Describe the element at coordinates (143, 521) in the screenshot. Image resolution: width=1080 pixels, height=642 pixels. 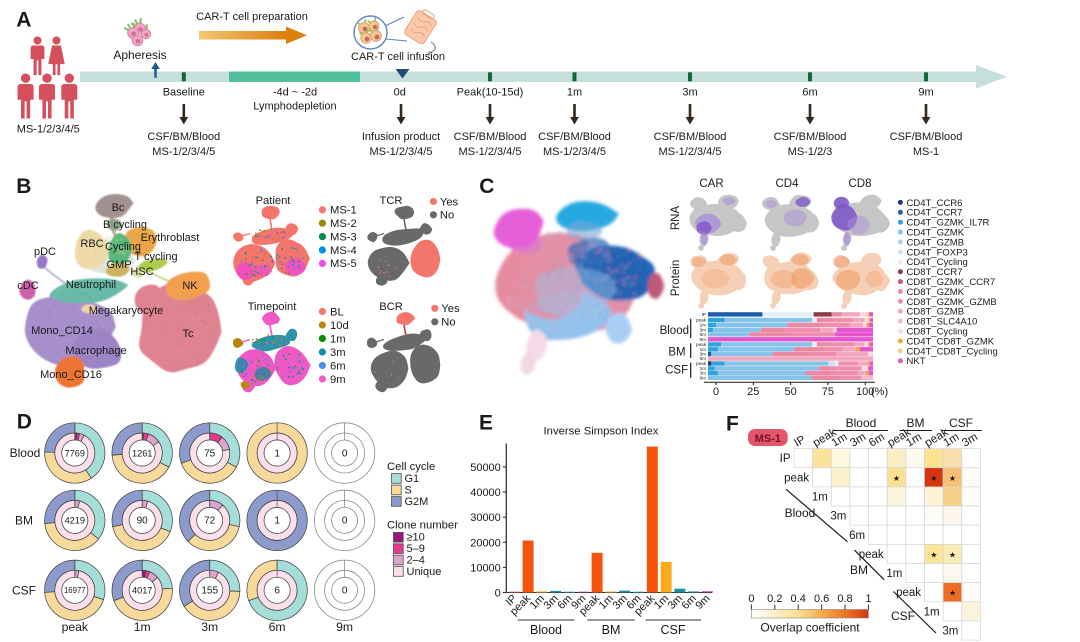
I see `svg-text: 90` at that location.